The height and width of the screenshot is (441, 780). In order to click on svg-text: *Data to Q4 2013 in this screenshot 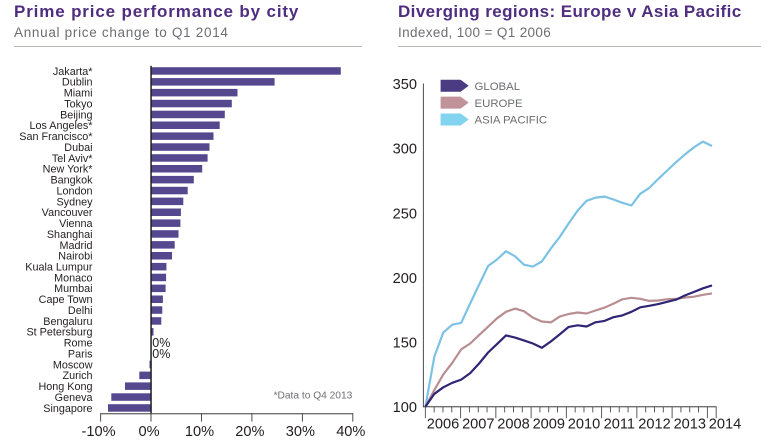, I will do `click(313, 396)`.